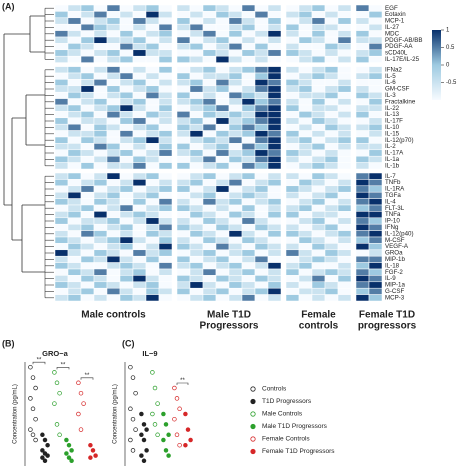  I want to click on row-label: VEGF-A, so click(397, 246).